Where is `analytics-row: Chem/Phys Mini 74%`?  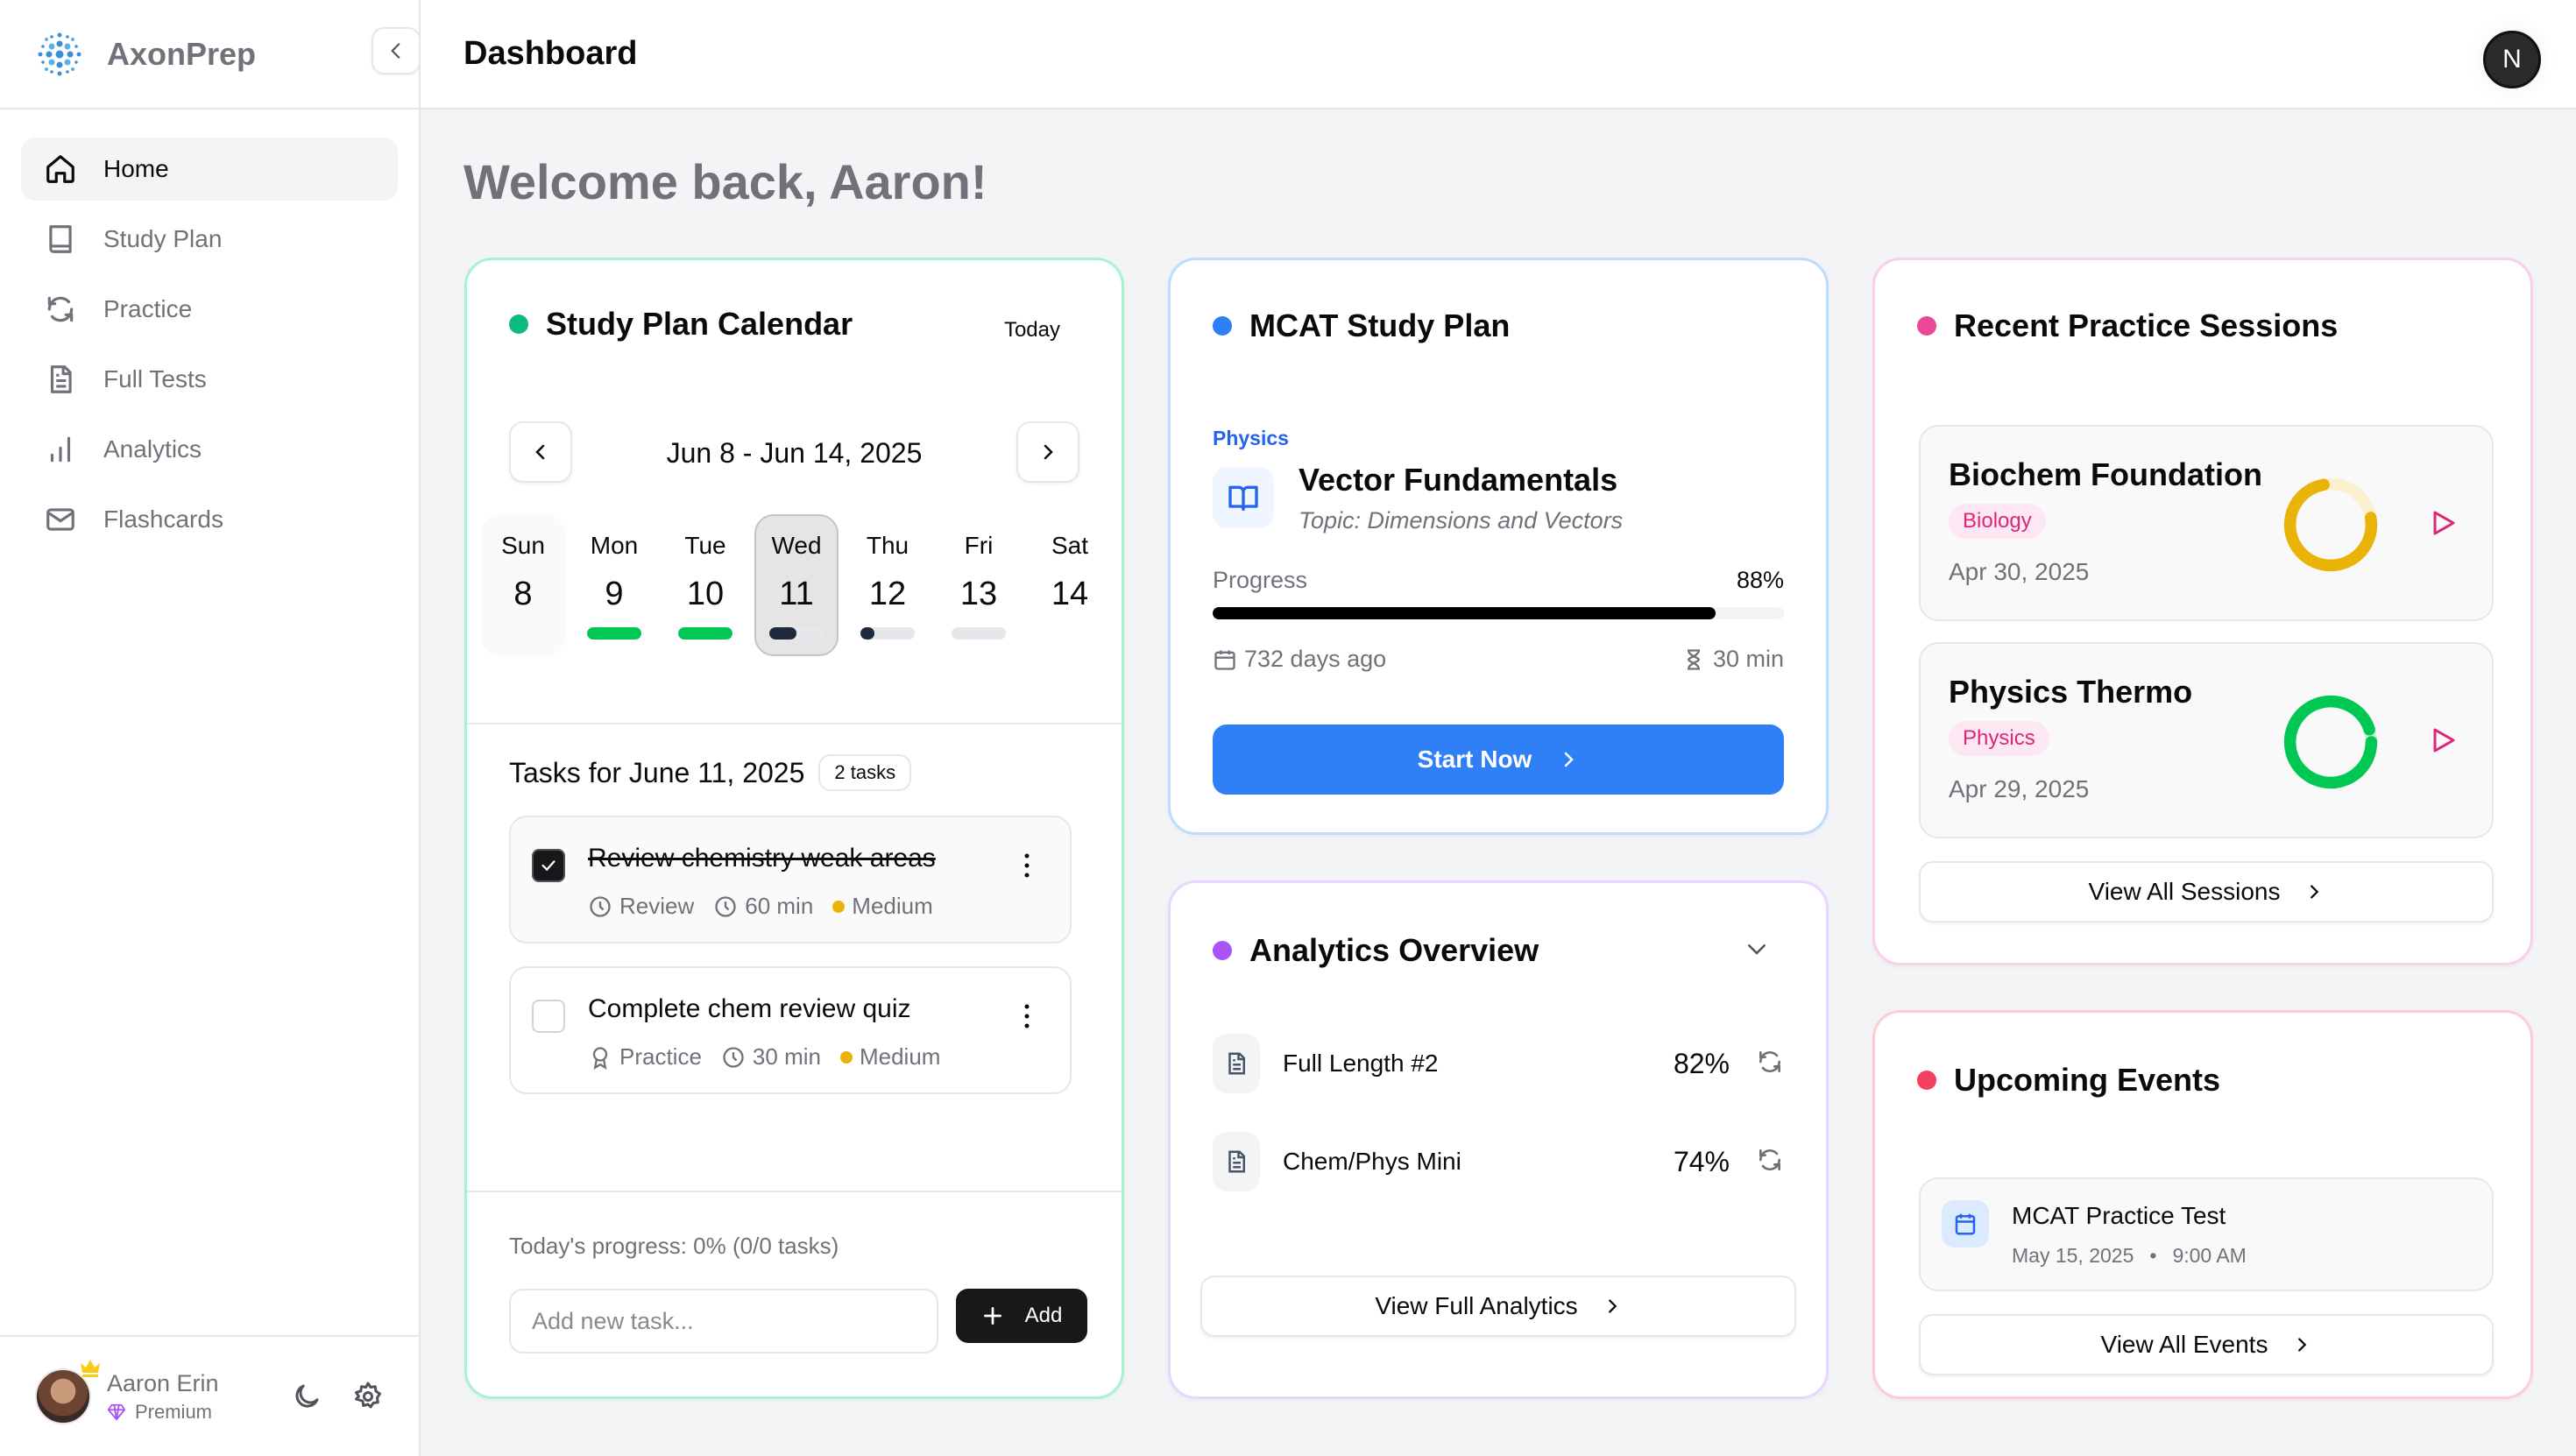
analytics-row: Chem/Phys Mini 74% is located at coordinates (1498, 1161).